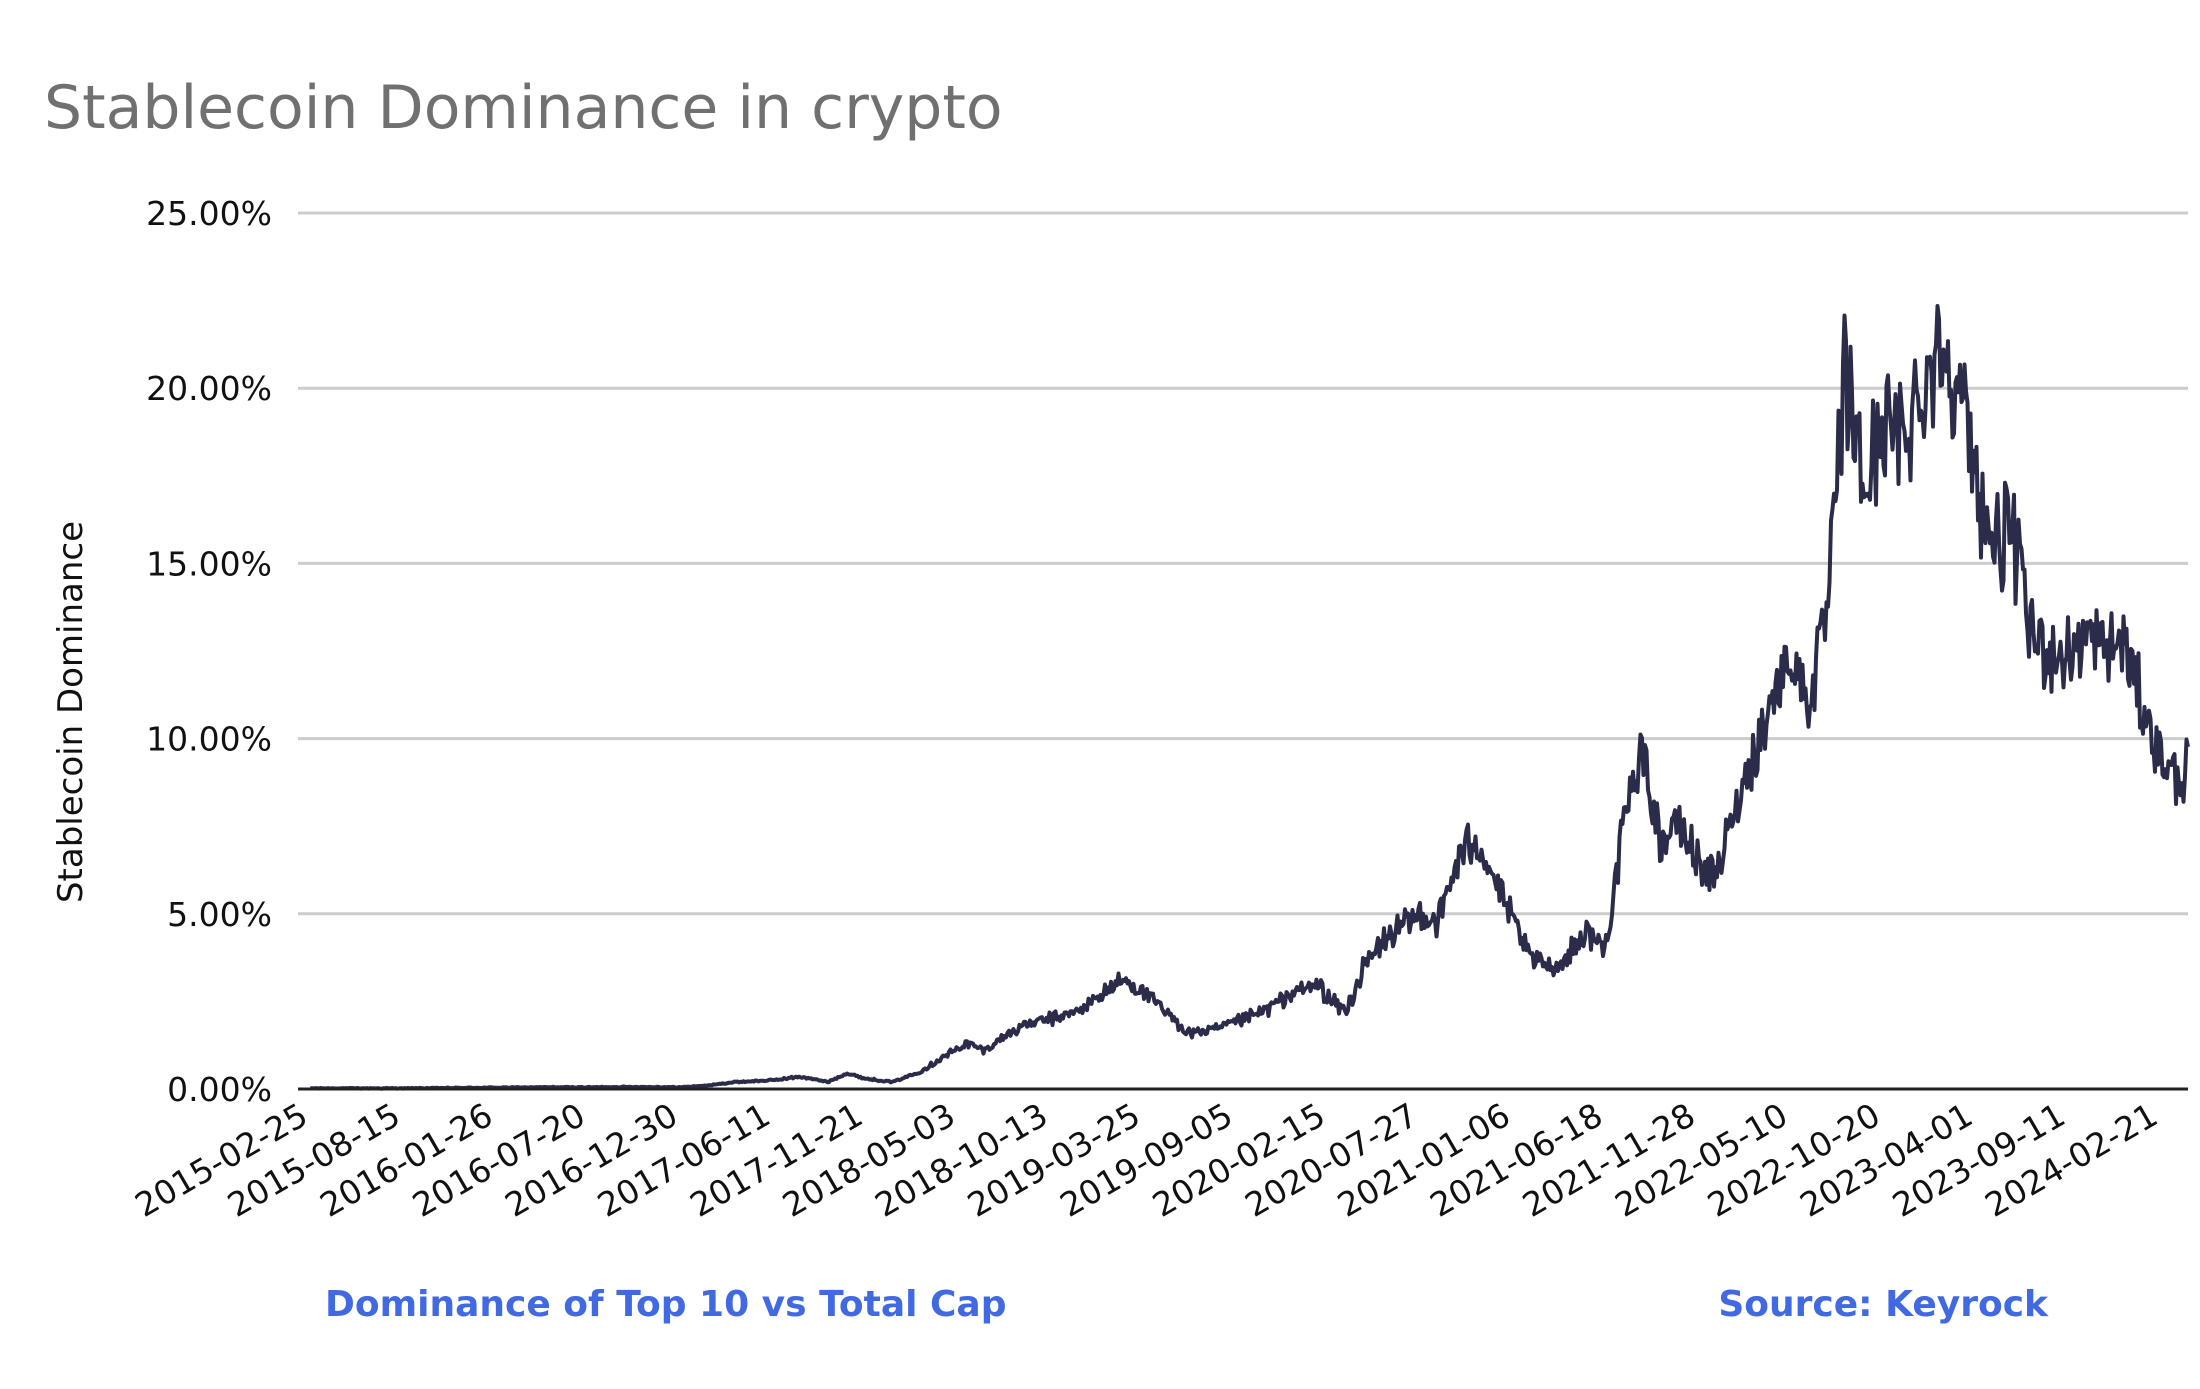 This screenshot has height=1389, width=2200. Describe the element at coordinates (665, 1304) in the screenshot. I see `footer-subtitle: Dominance of Top 10 vs Total Cap` at that location.